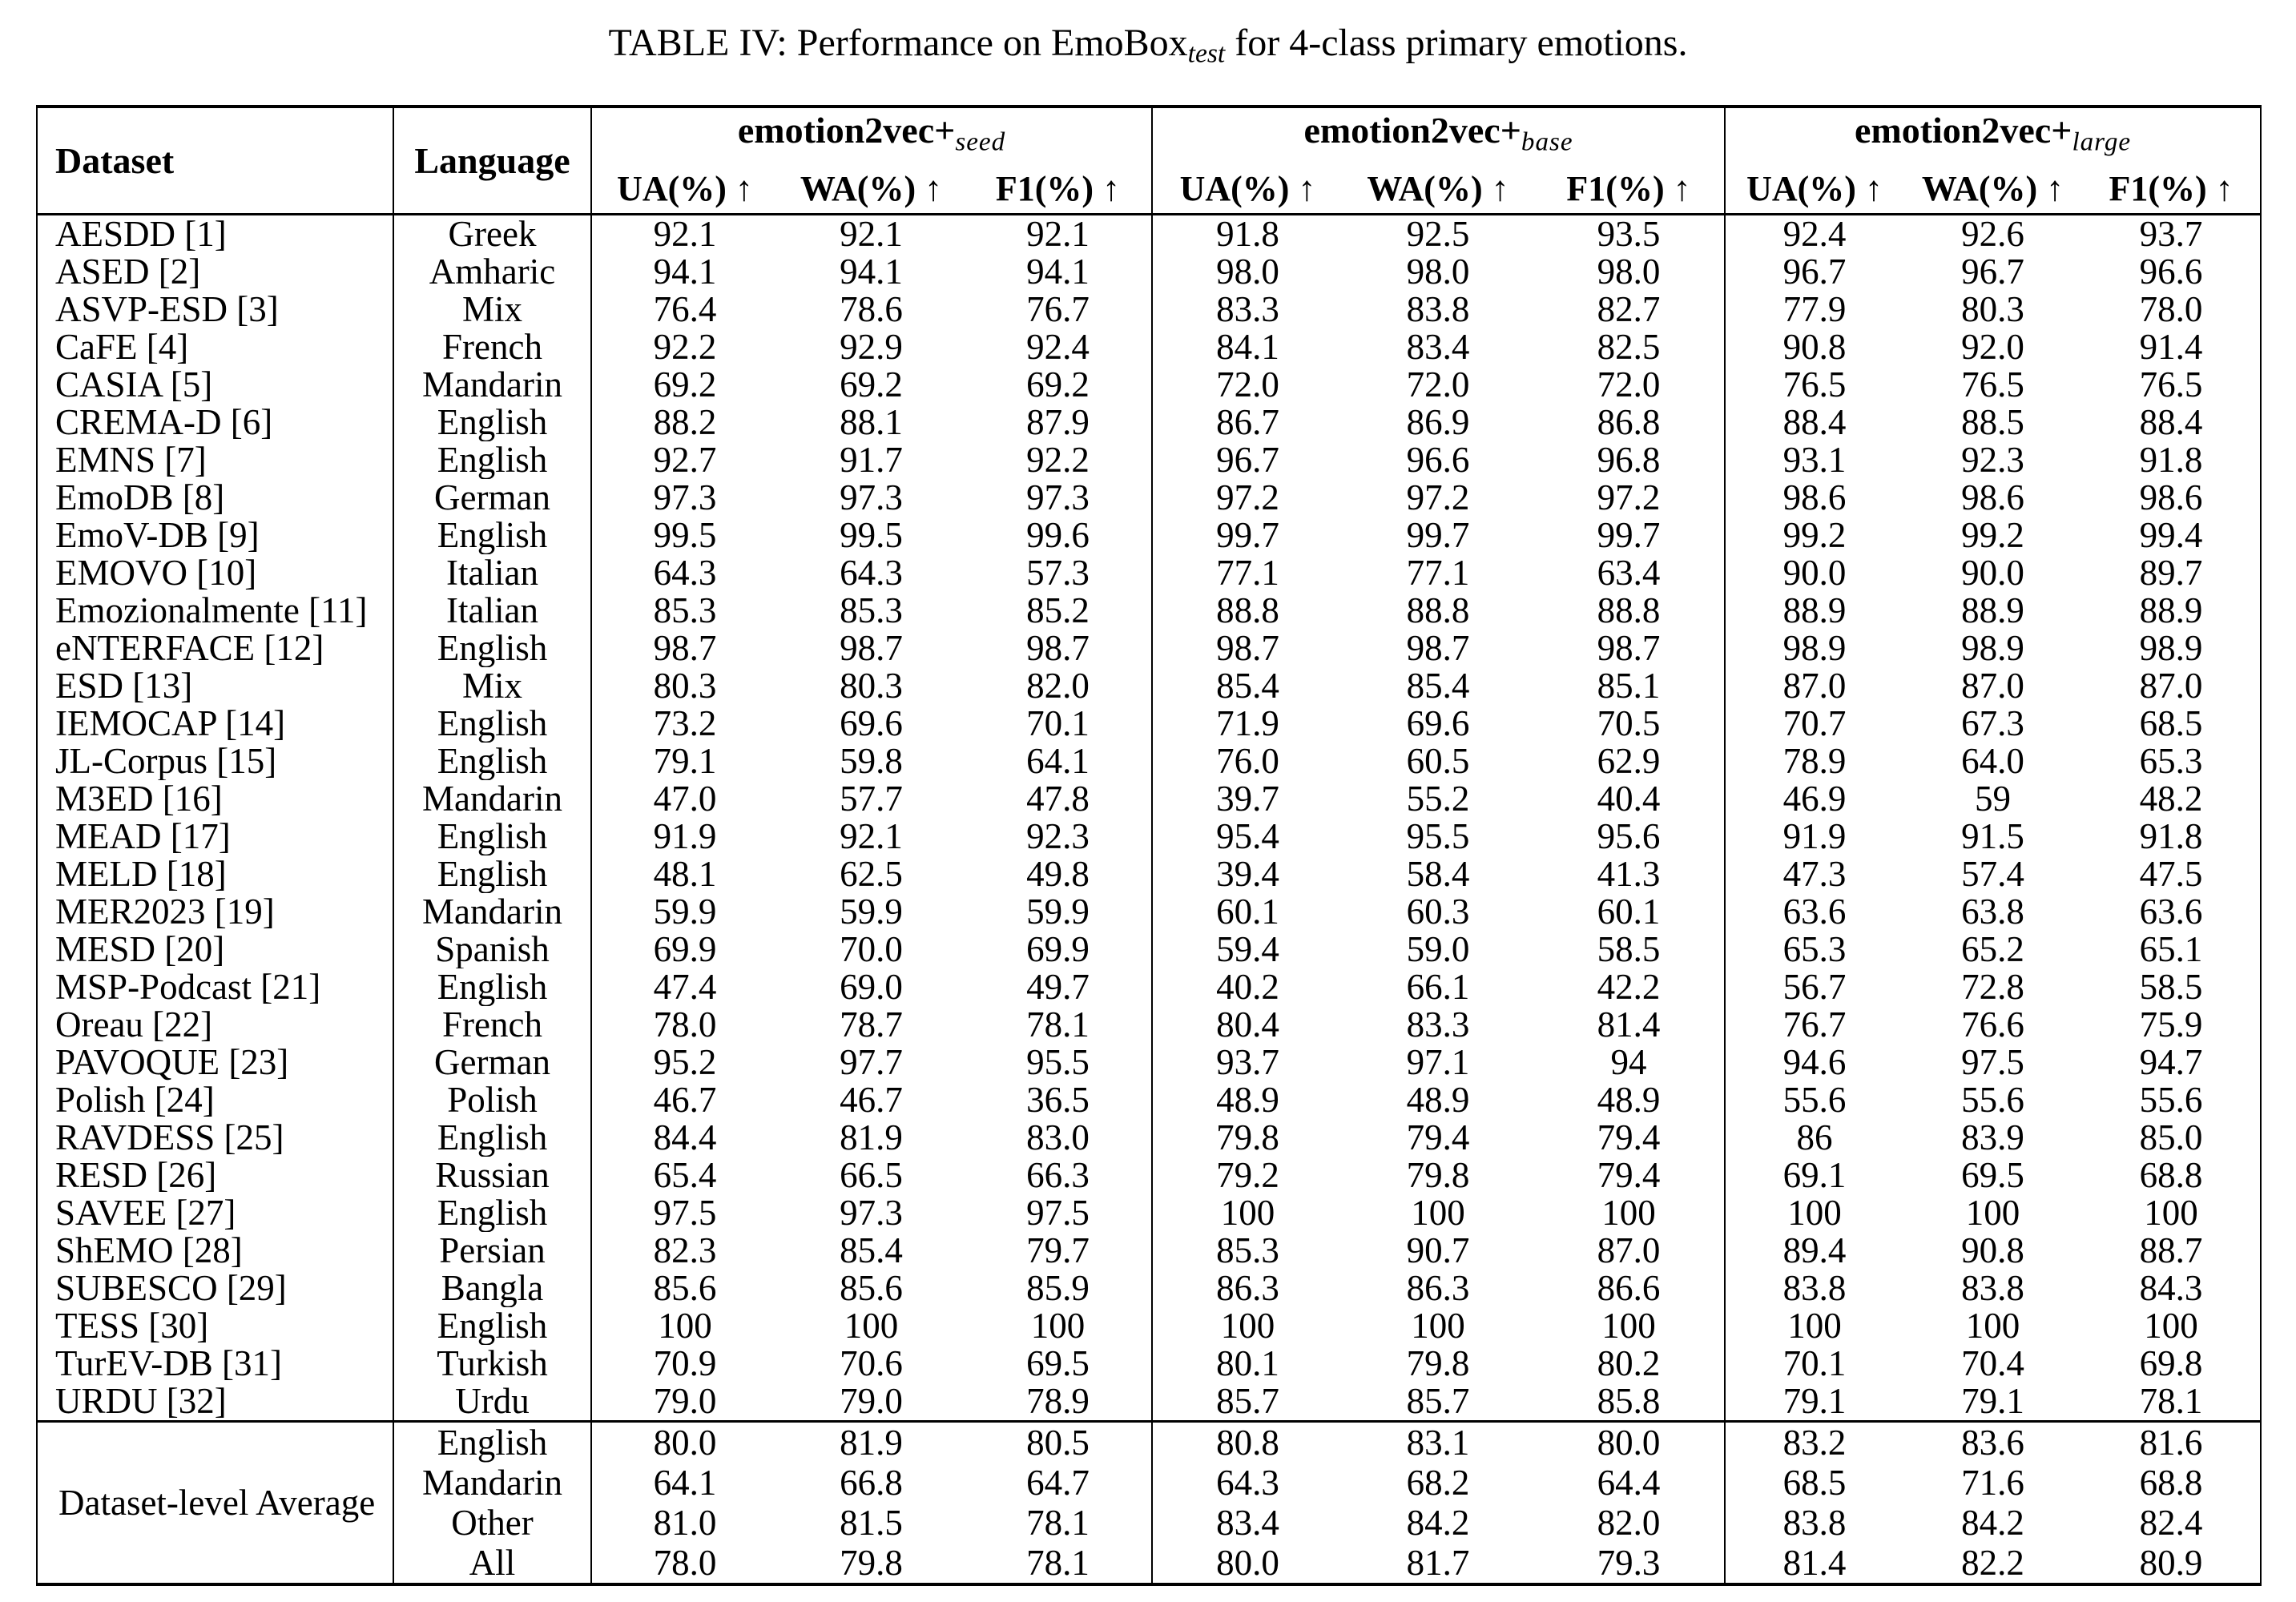  Describe the element at coordinates (1438, 189) in the screenshot. I see `metric-header-wa: WA(%) ↑` at that location.